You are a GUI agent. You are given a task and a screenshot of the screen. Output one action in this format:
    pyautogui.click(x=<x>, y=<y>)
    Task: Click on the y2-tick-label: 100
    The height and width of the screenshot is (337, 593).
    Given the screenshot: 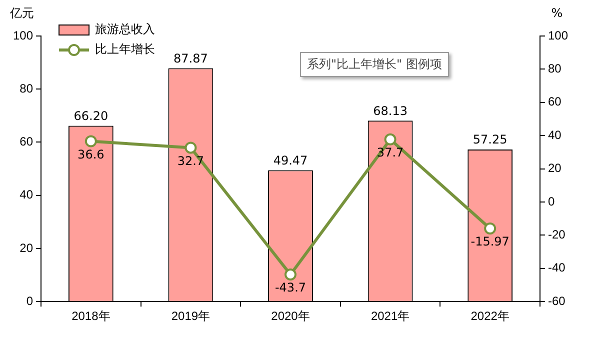 What is the action you would take?
    pyautogui.click(x=558, y=35)
    